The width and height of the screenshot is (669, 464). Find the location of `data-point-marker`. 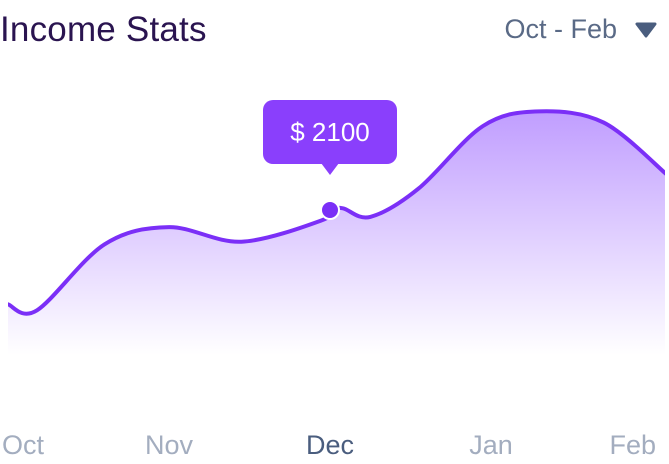

data-point-marker is located at coordinates (330, 210).